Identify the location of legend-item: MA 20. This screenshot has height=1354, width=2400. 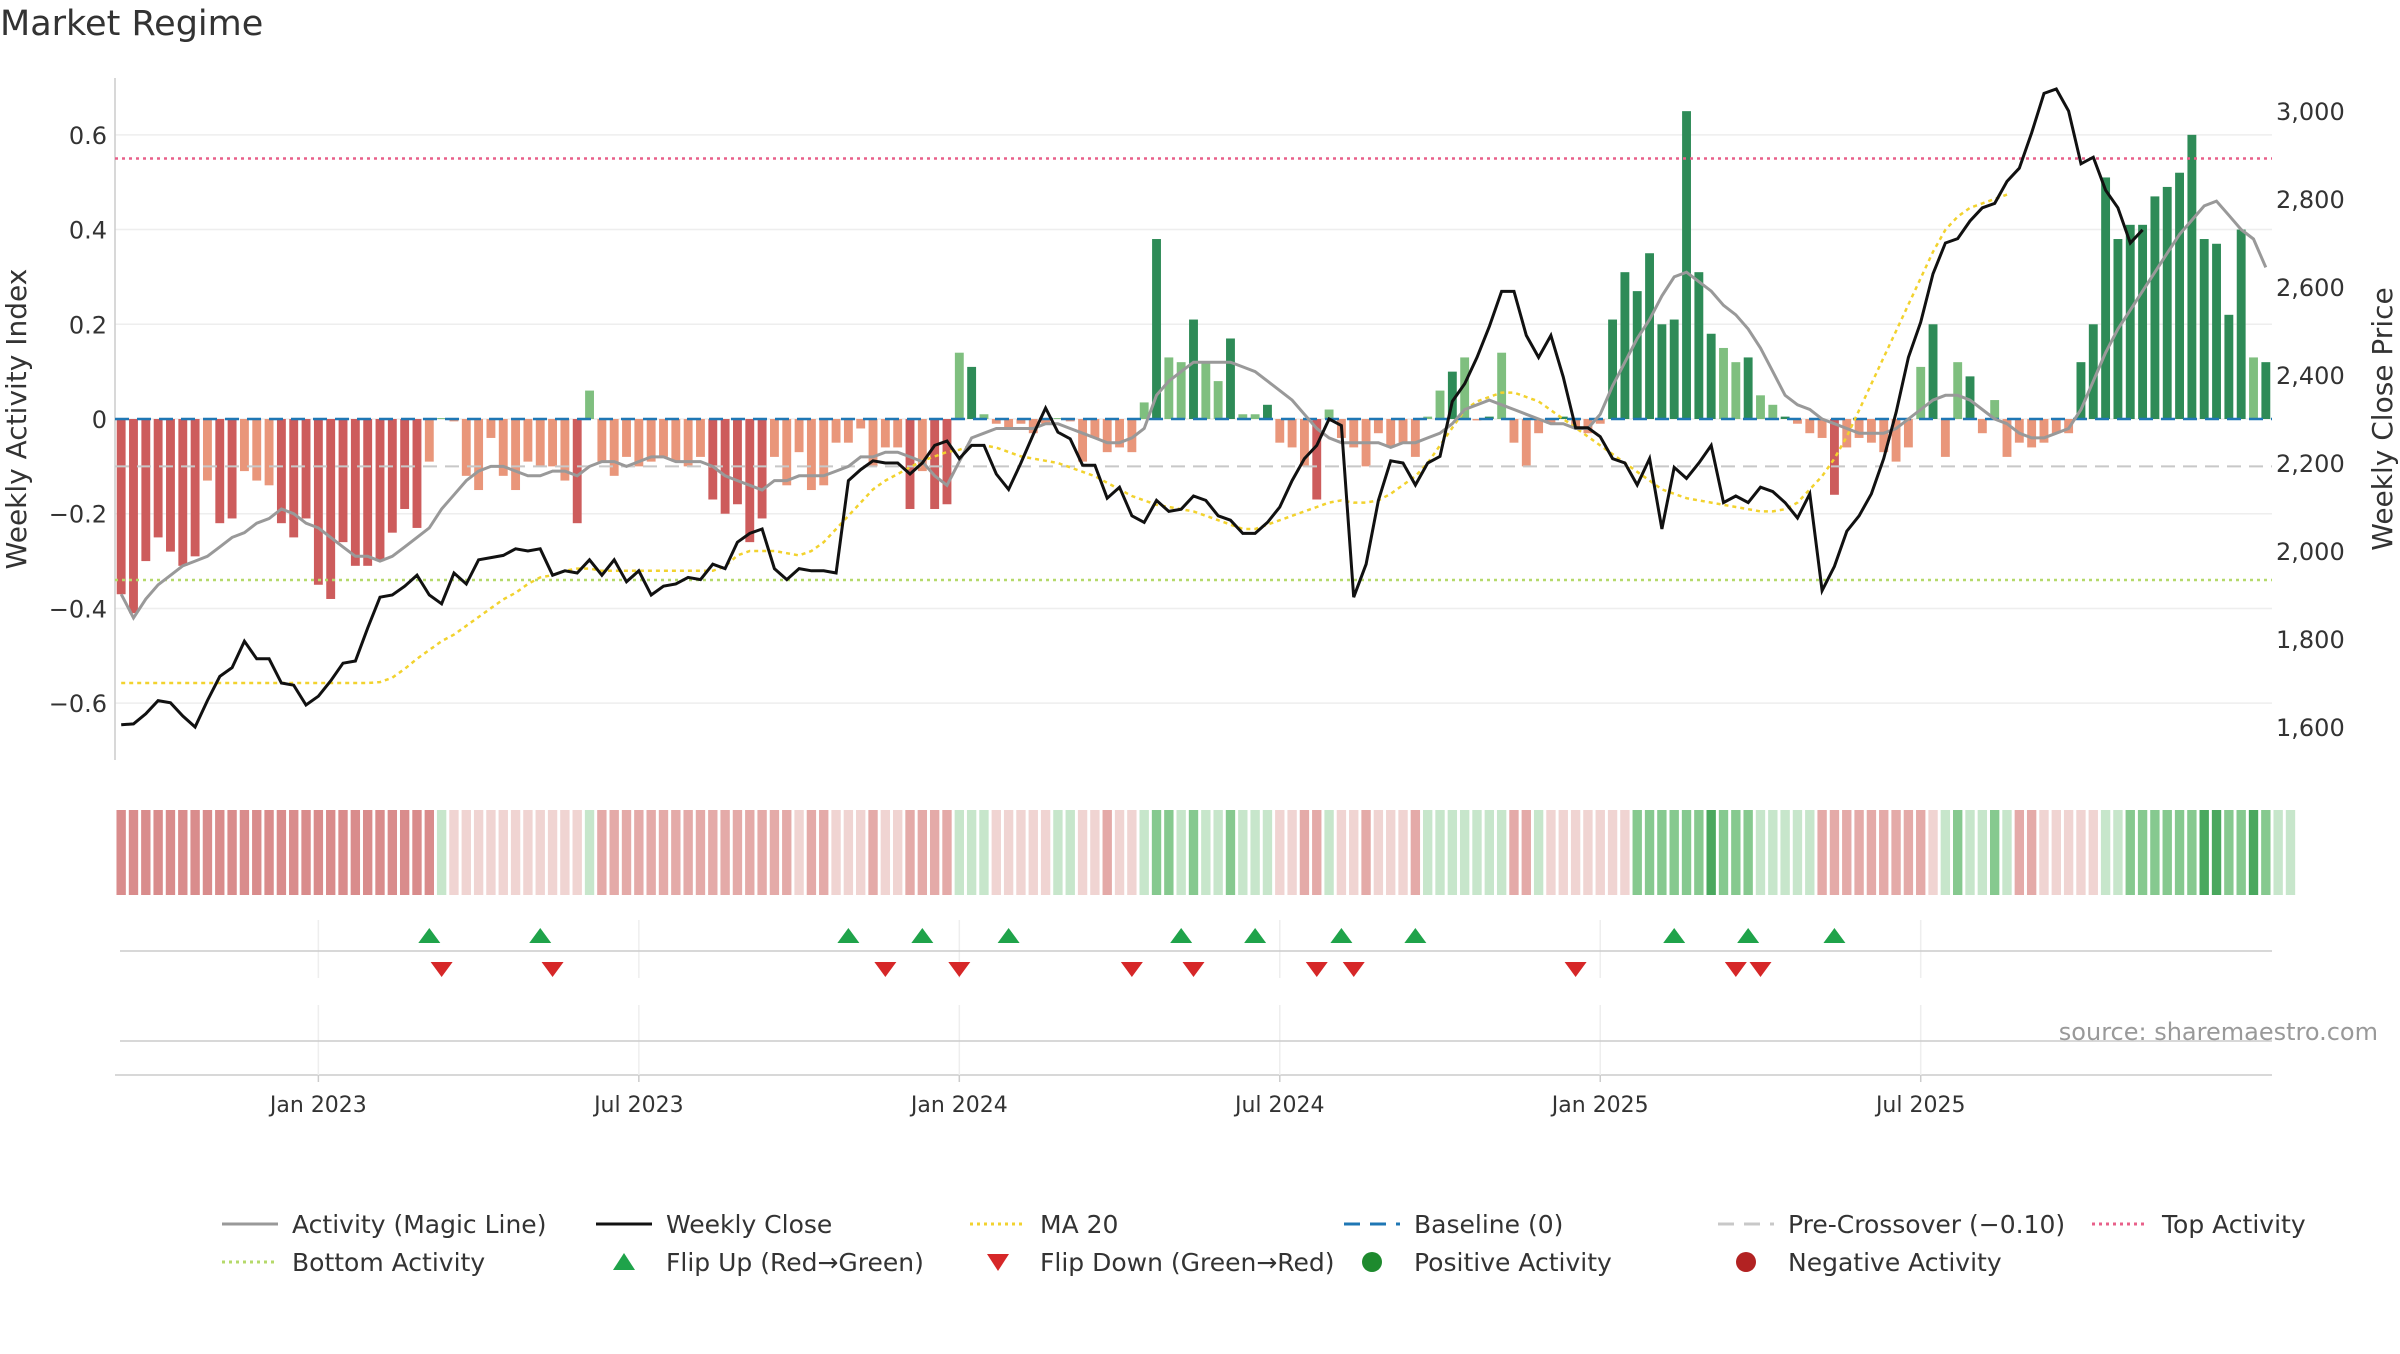
(1044, 1224).